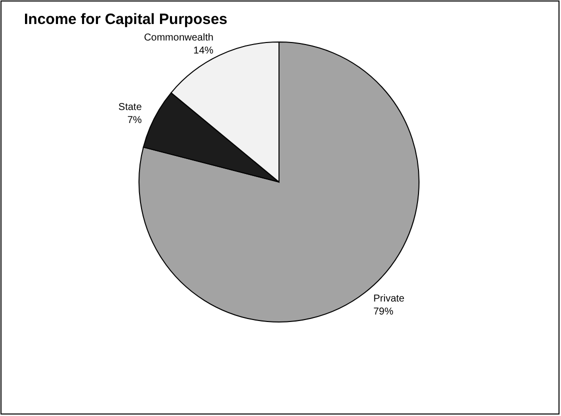  What do you see at coordinates (130, 108) in the screenshot?
I see `slice-label: State` at bounding box center [130, 108].